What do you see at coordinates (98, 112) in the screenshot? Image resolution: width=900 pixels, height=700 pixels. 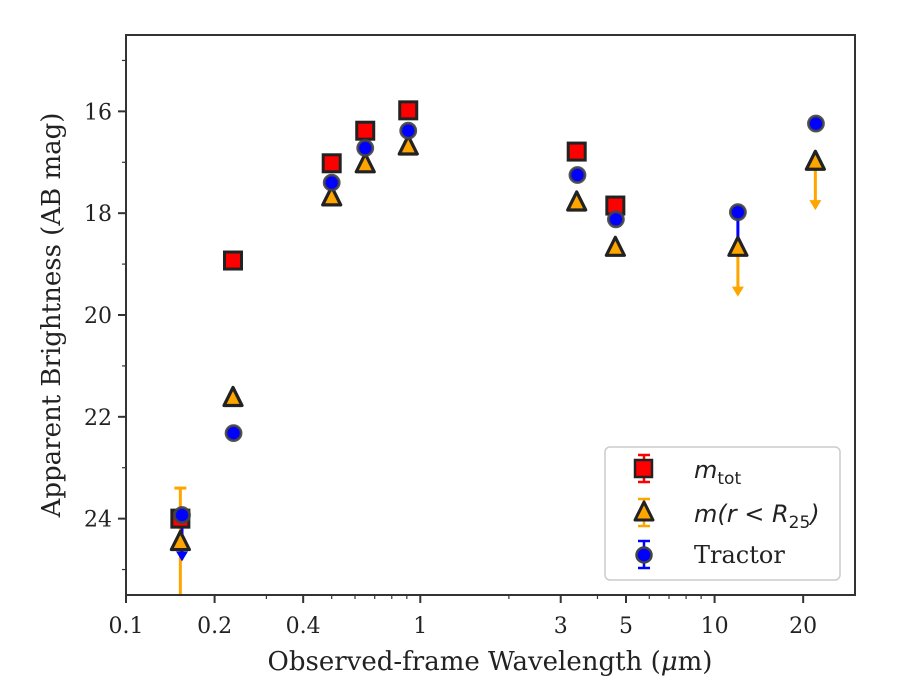 I see `y-tick-label: 16` at bounding box center [98, 112].